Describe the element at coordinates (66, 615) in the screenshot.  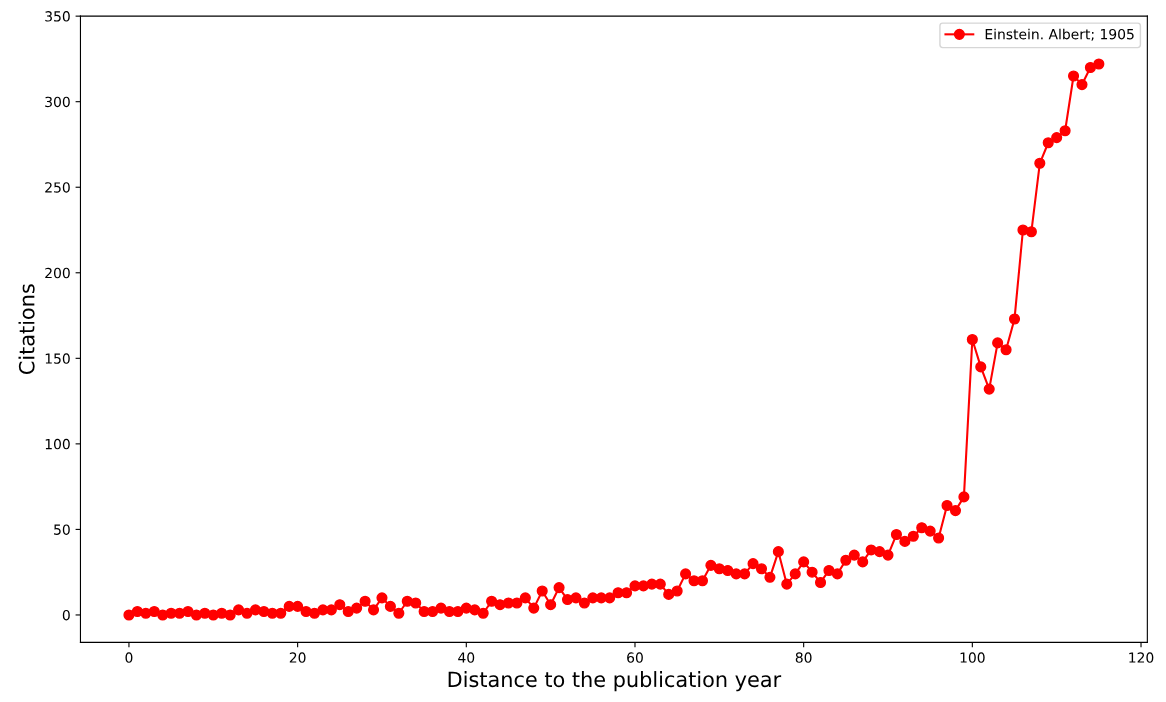
I see `y-tick-label: 0` at that location.